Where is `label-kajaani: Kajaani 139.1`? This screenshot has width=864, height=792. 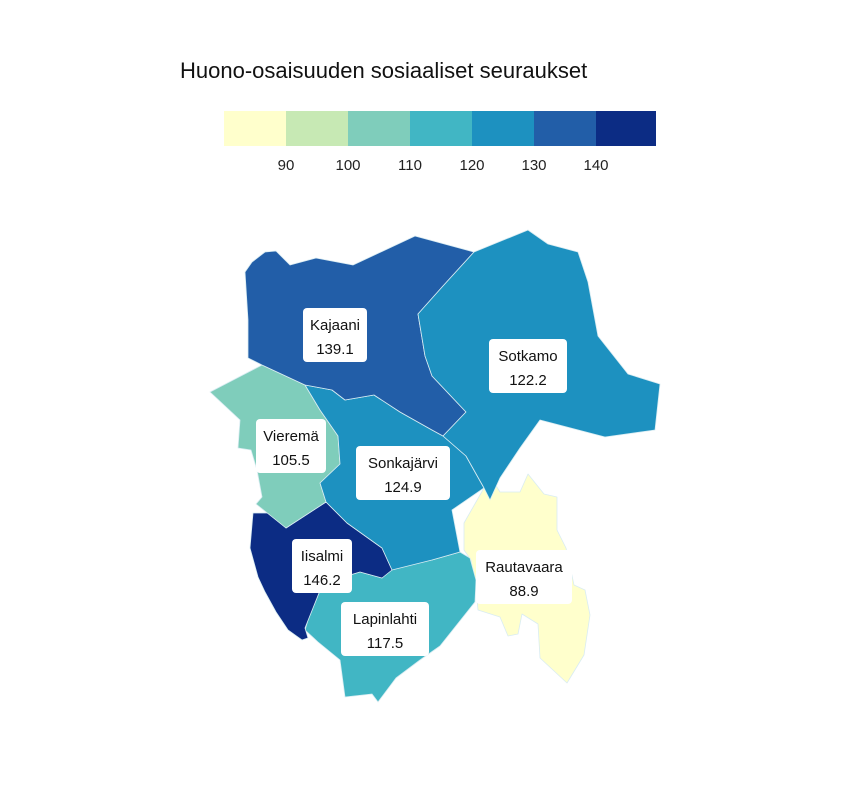 label-kajaani: Kajaani 139.1 is located at coordinates (335, 335).